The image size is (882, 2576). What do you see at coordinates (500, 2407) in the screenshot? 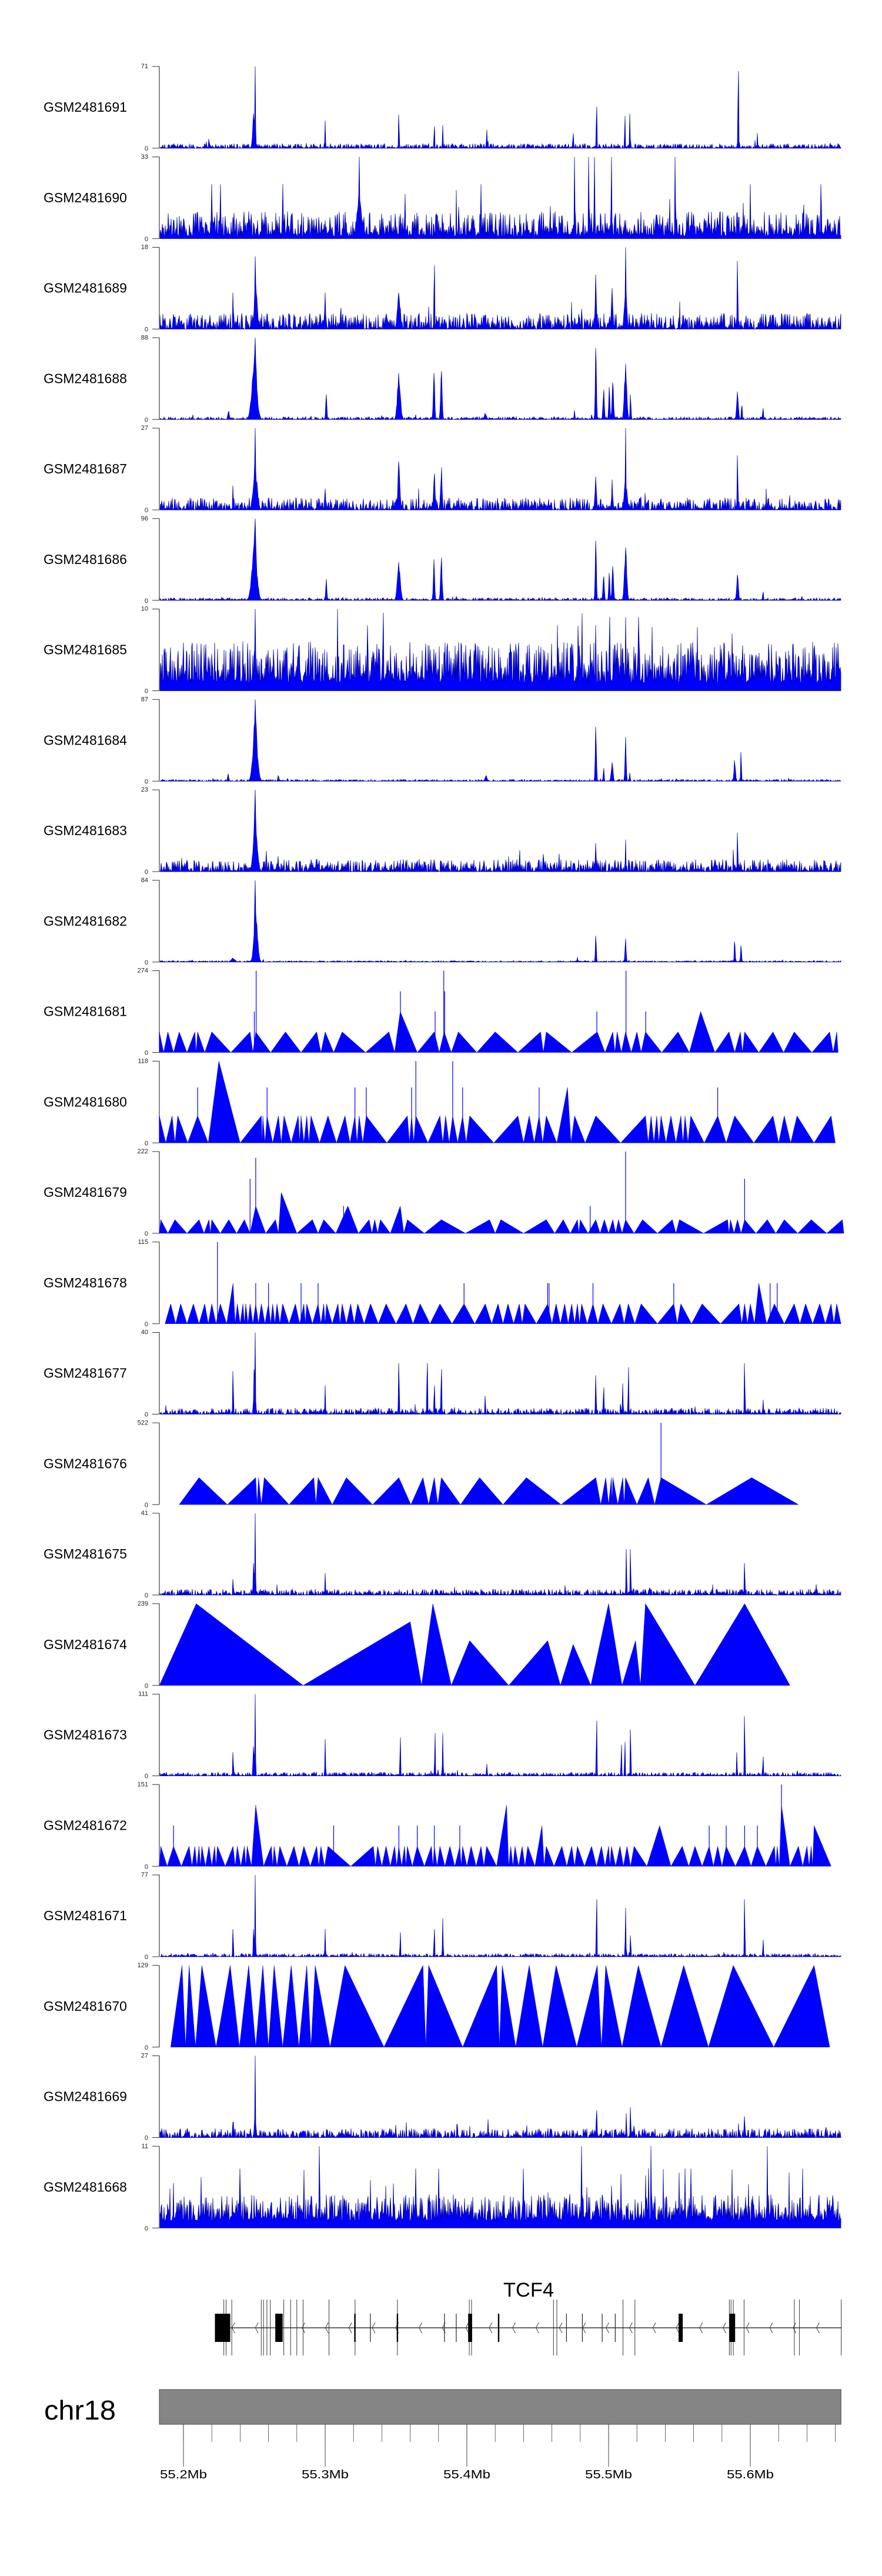
I see `chromosome-band` at bounding box center [500, 2407].